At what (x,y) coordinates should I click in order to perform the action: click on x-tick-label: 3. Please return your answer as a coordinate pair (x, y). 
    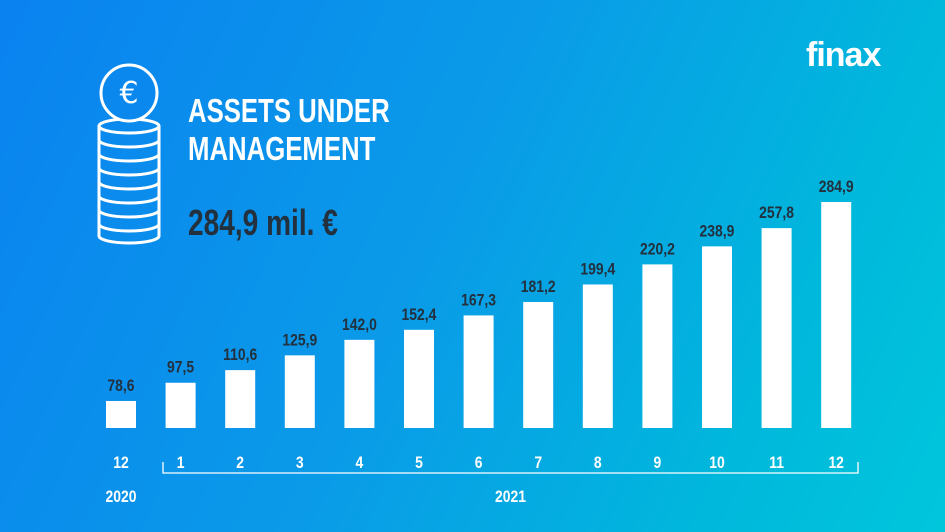
    Looking at the image, I should click on (300, 463).